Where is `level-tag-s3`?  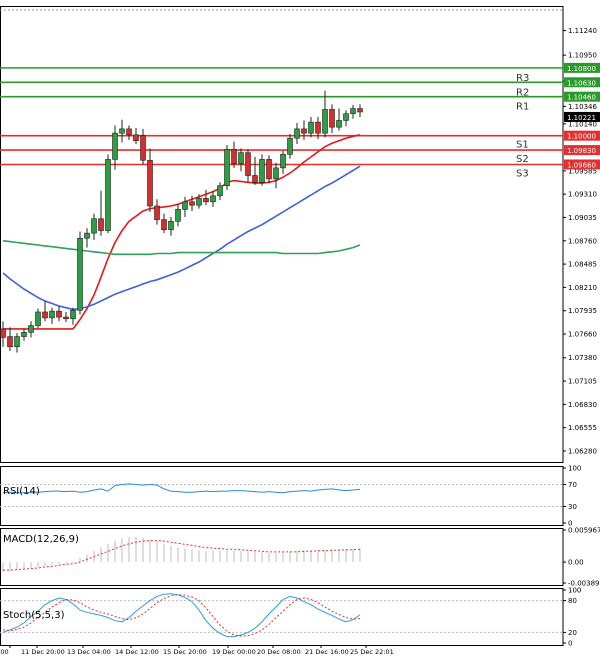
level-tag-s3 is located at coordinates (582, 164).